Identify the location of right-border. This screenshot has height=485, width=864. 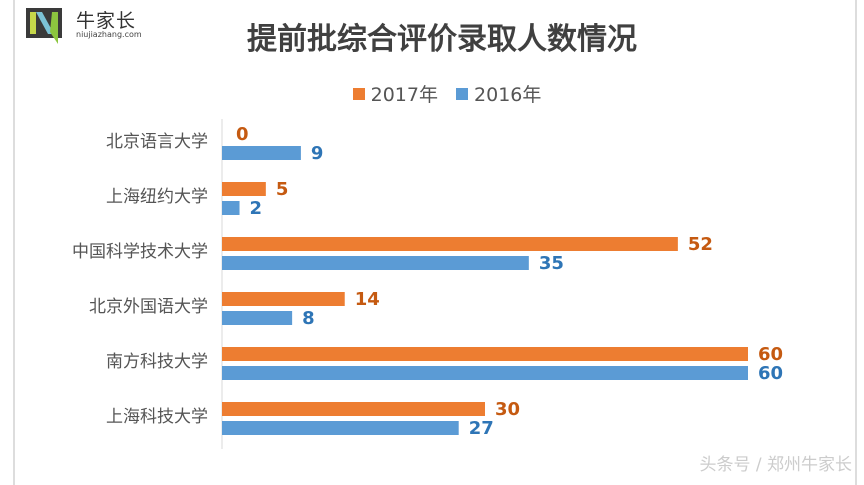
(856, 242).